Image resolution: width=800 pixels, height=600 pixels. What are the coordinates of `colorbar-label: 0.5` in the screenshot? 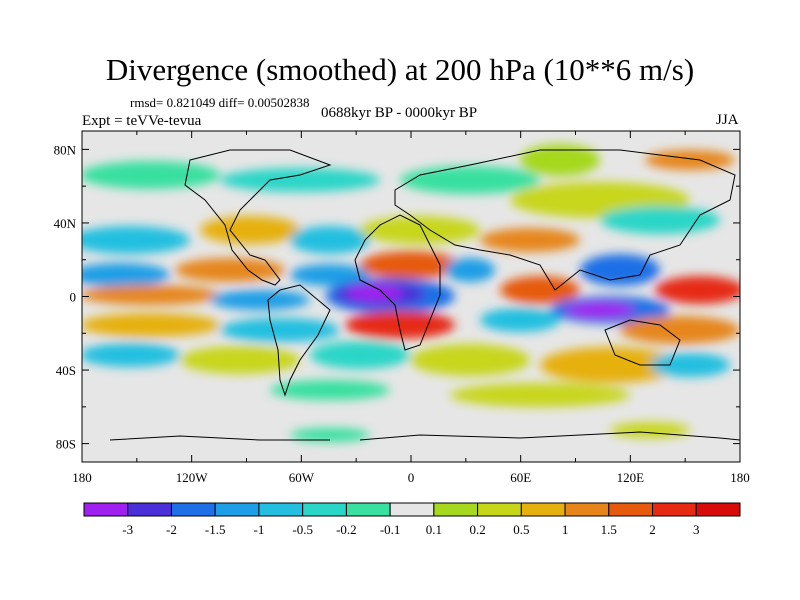 It's located at (521, 529).